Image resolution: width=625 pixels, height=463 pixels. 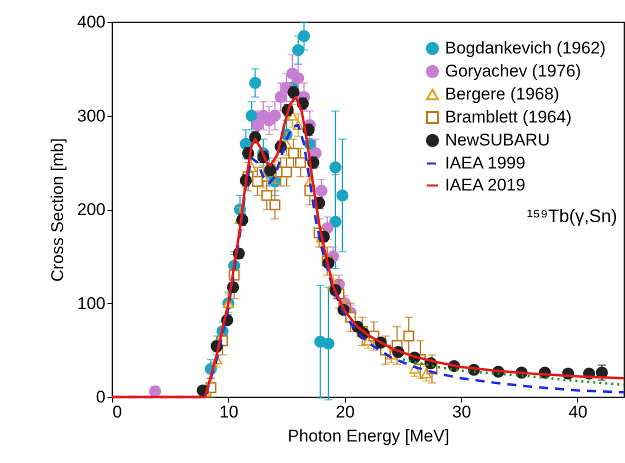 I want to click on y-tick-label: 400, so click(x=91, y=22).